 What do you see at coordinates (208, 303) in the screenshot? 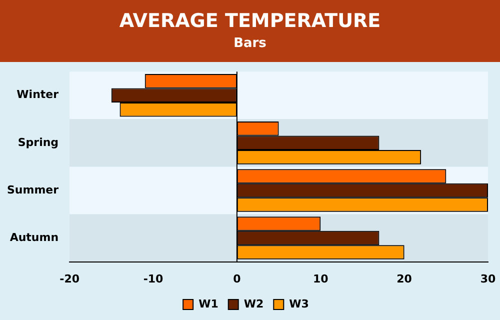
I see `legend-label: W1` at bounding box center [208, 303].